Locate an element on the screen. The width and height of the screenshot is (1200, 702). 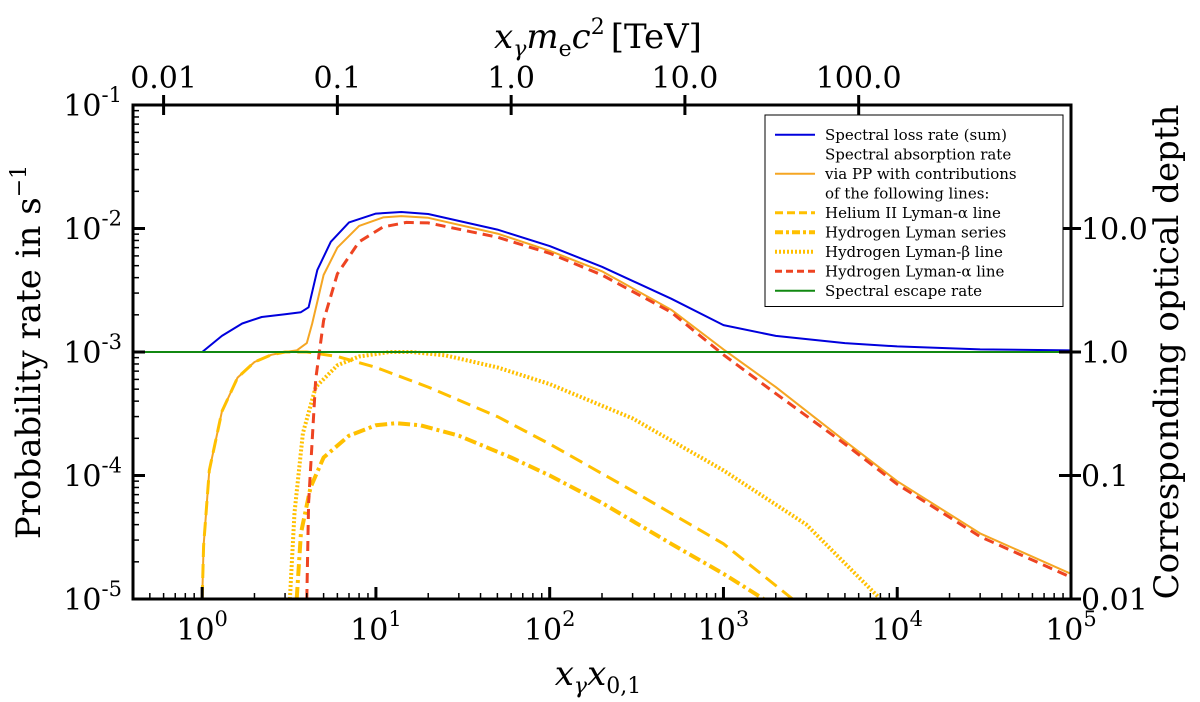
x-tick-label-4: 10⁴ is located at coordinates (897, 627).